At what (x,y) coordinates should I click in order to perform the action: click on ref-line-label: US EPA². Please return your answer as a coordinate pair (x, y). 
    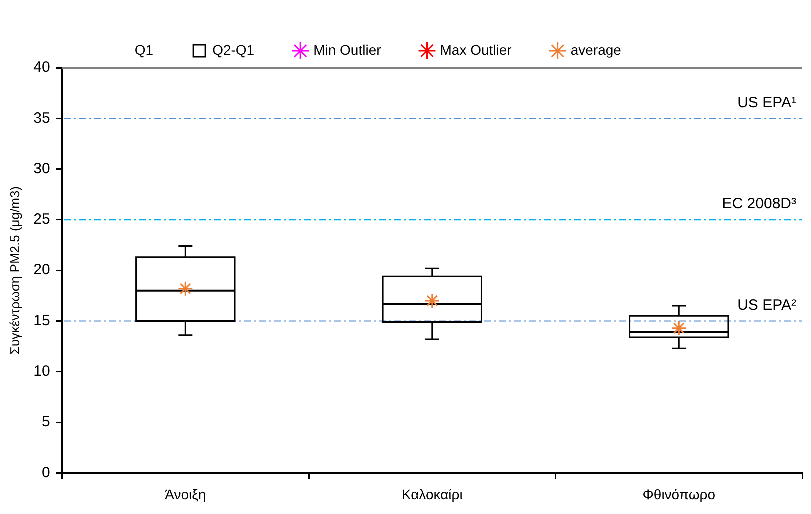
    Looking at the image, I should click on (767, 305).